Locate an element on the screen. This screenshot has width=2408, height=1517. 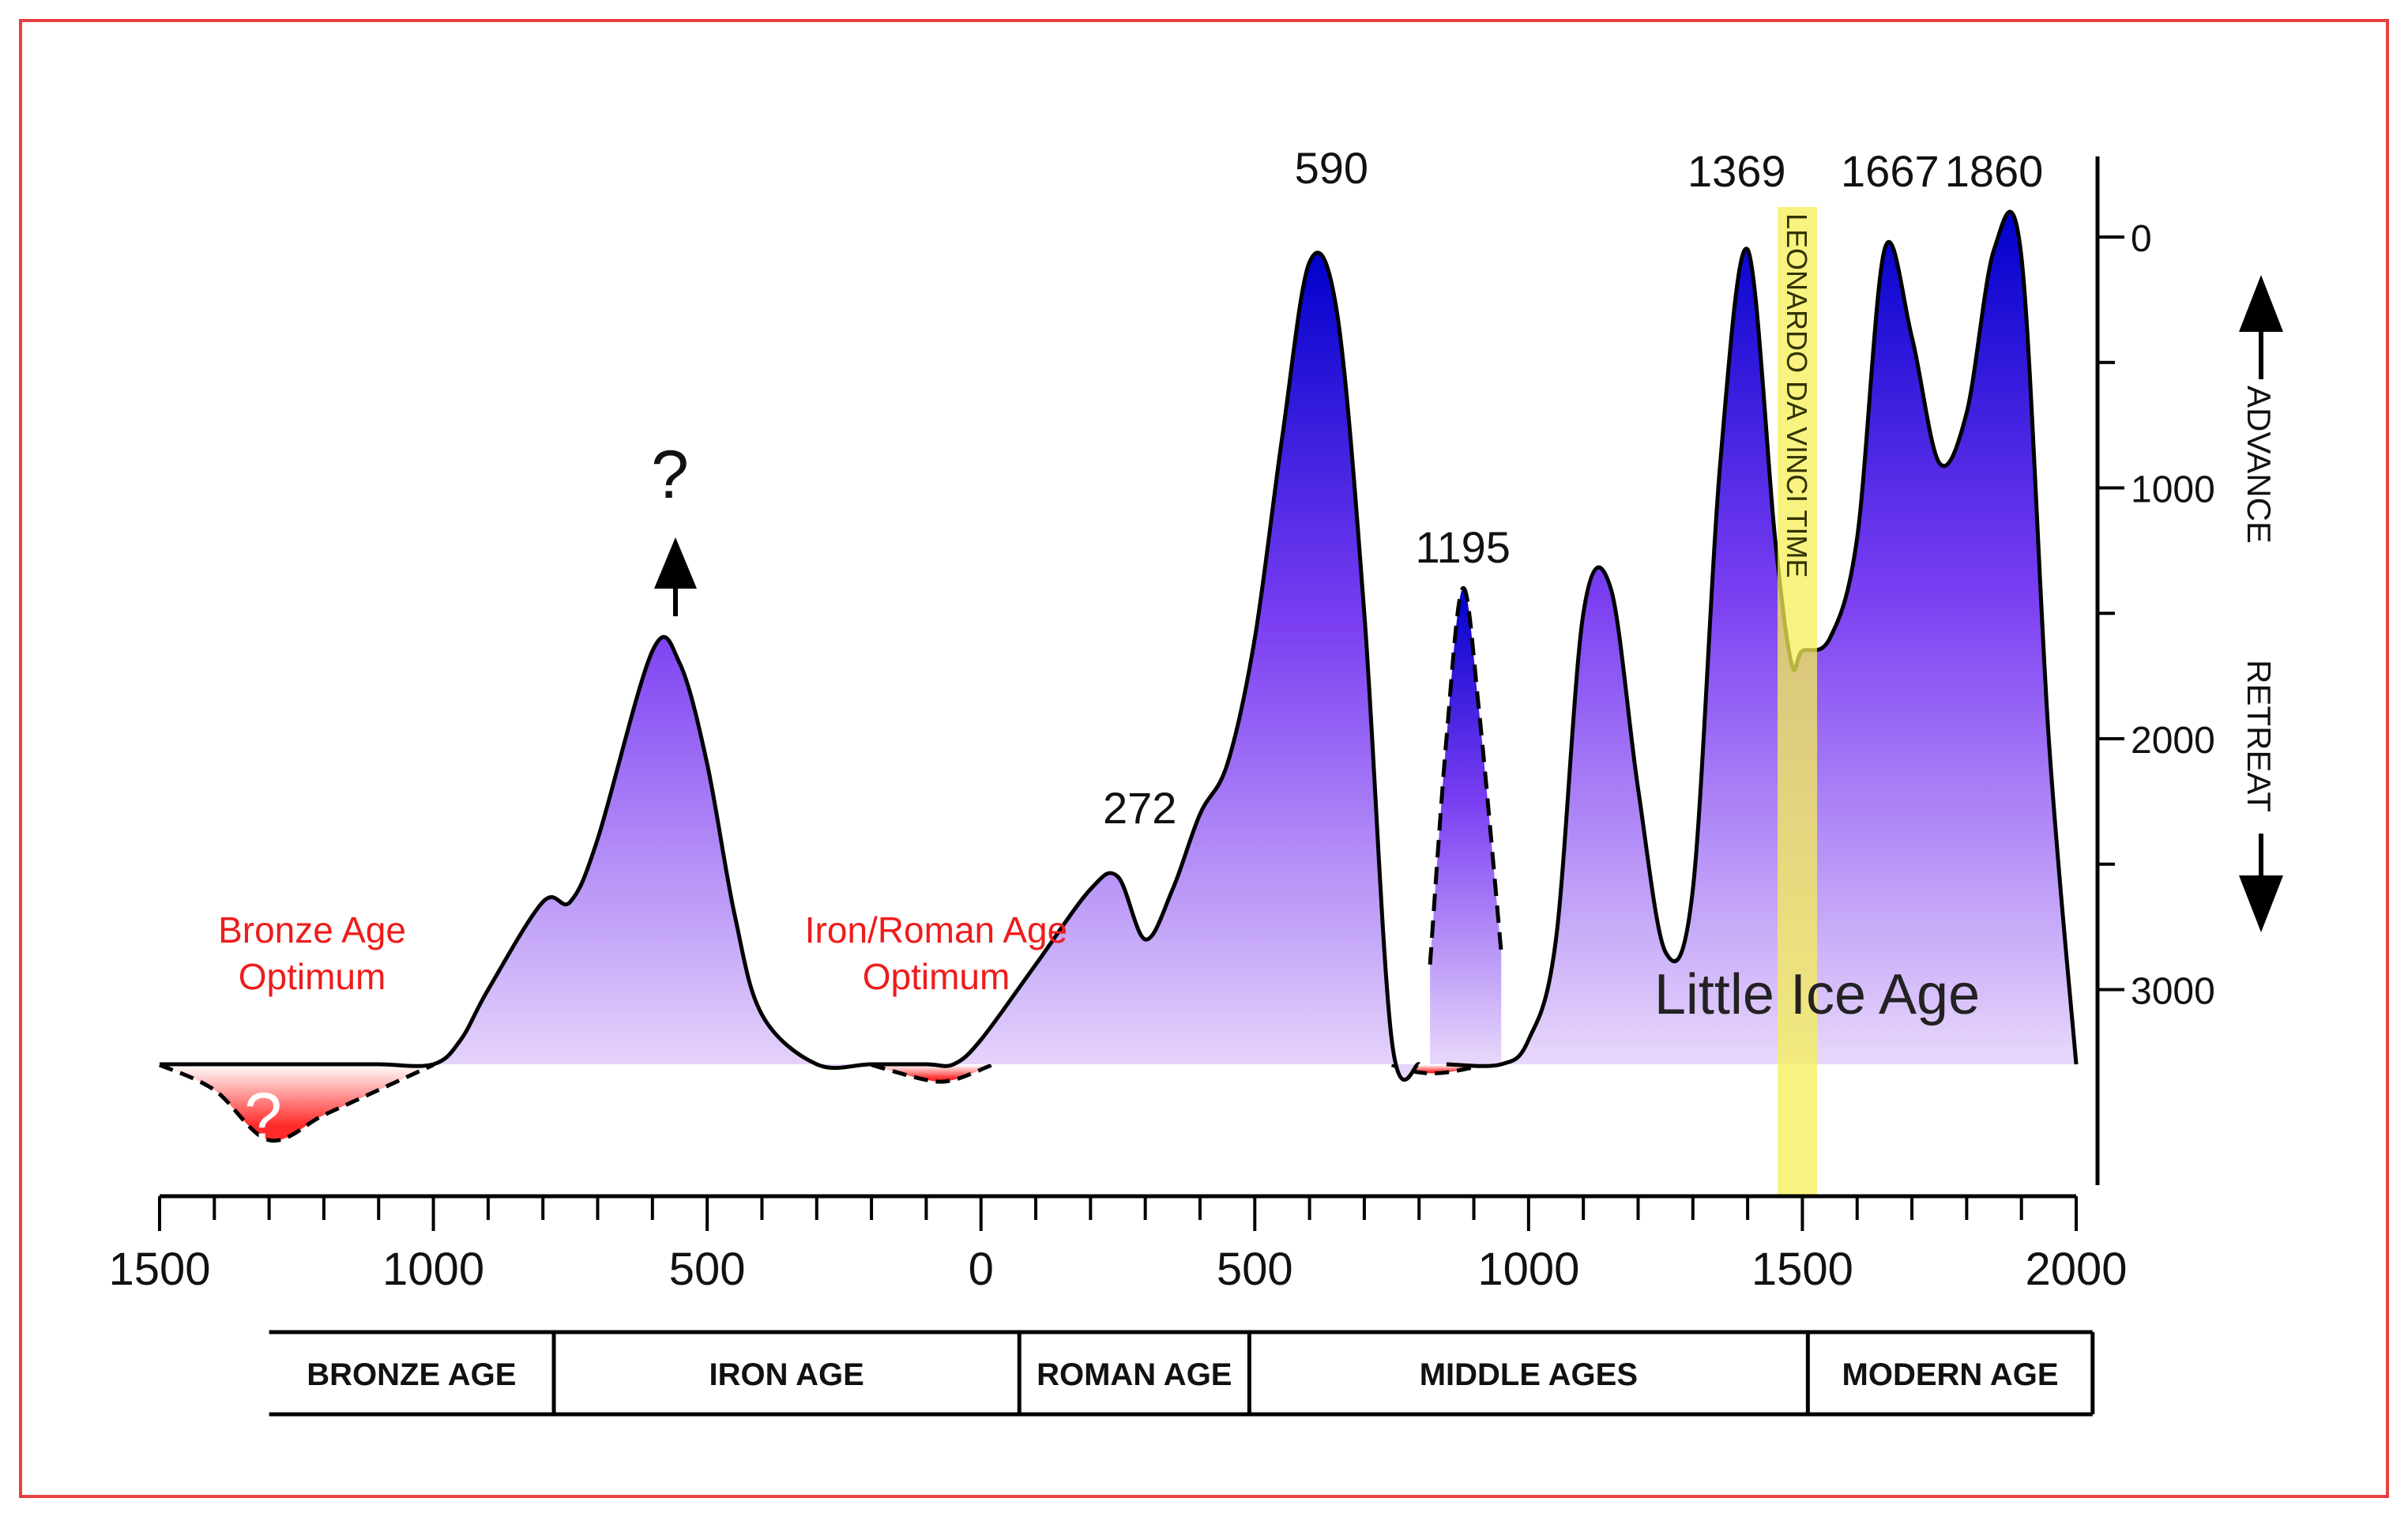
iron-roman-optimum-label-line1: Iron/Roman Age is located at coordinates (936, 930).